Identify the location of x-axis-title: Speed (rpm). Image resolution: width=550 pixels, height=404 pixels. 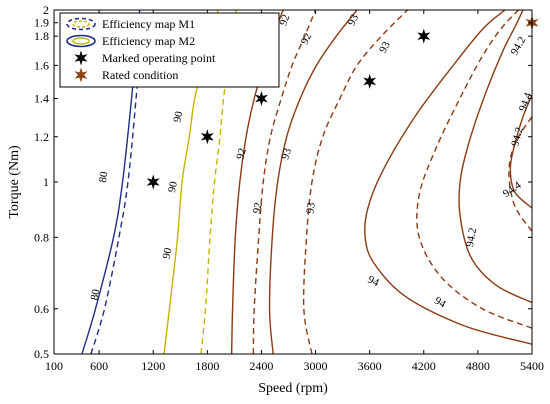
(293, 388).